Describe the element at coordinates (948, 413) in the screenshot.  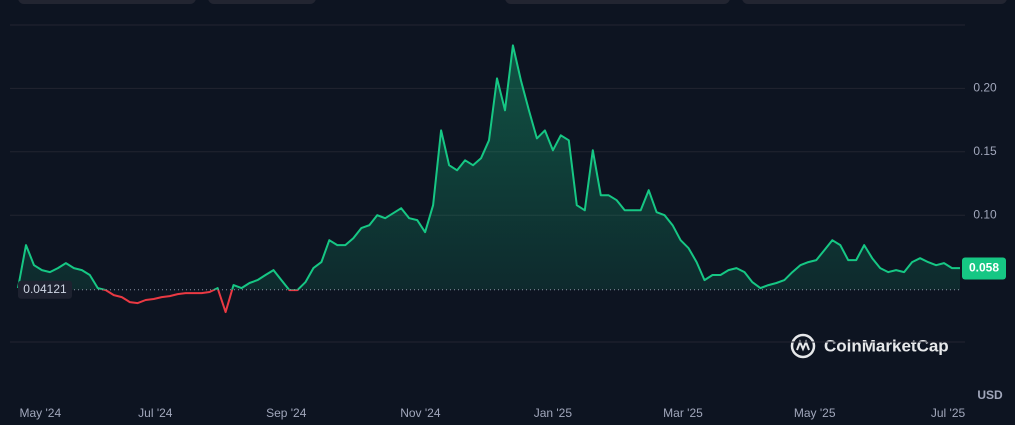
I see `x-tick-label: Jul '25` at that location.